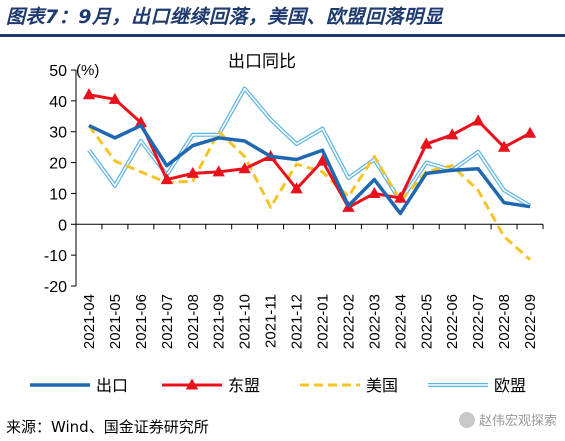  What do you see at coordinates (115, 321) in the screenshot?
I see `x-tick-label: 2021-05` at bounding box center [115, 321].